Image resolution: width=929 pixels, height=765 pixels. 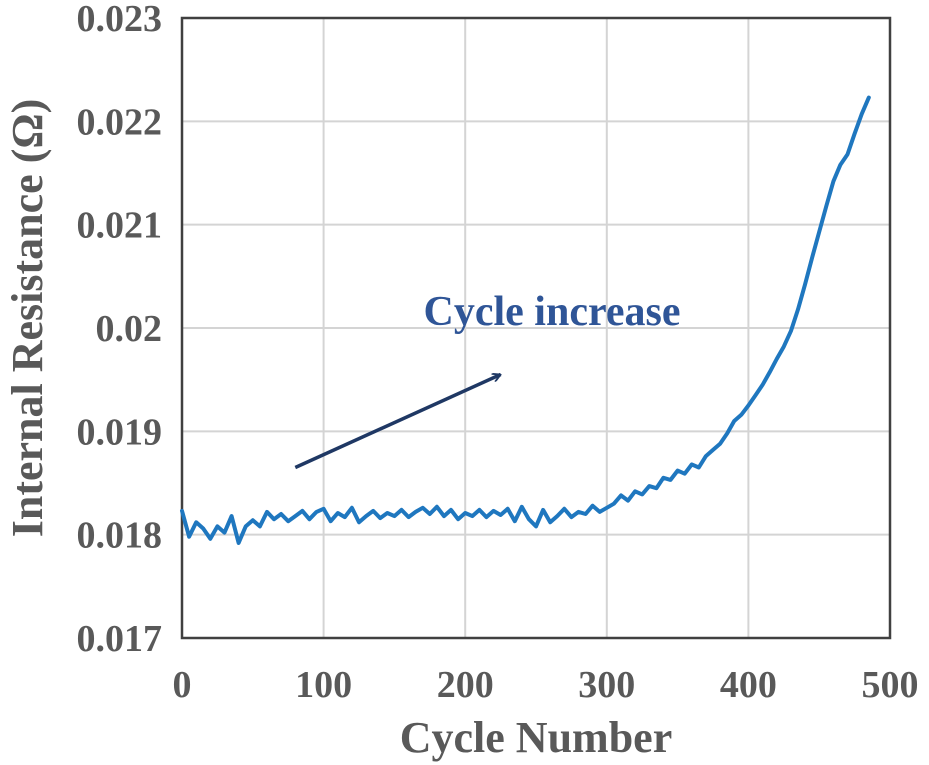 I want to click on y-tick-label-2: 0.019, so click(x=120, y=432).